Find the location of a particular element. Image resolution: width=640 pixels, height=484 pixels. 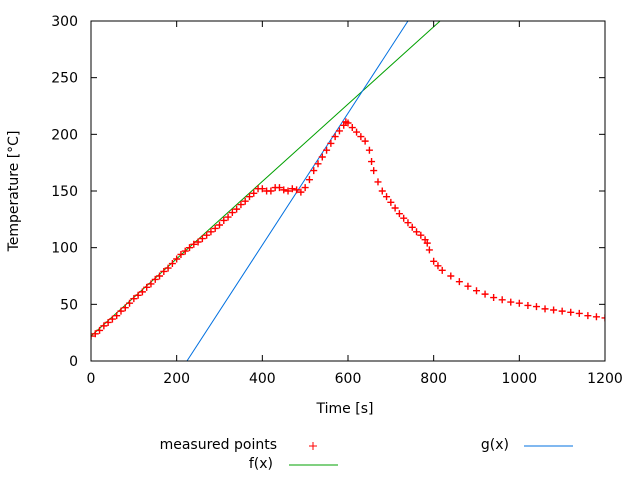

x-tick-label: 800 is located at coordinates (433, 379).